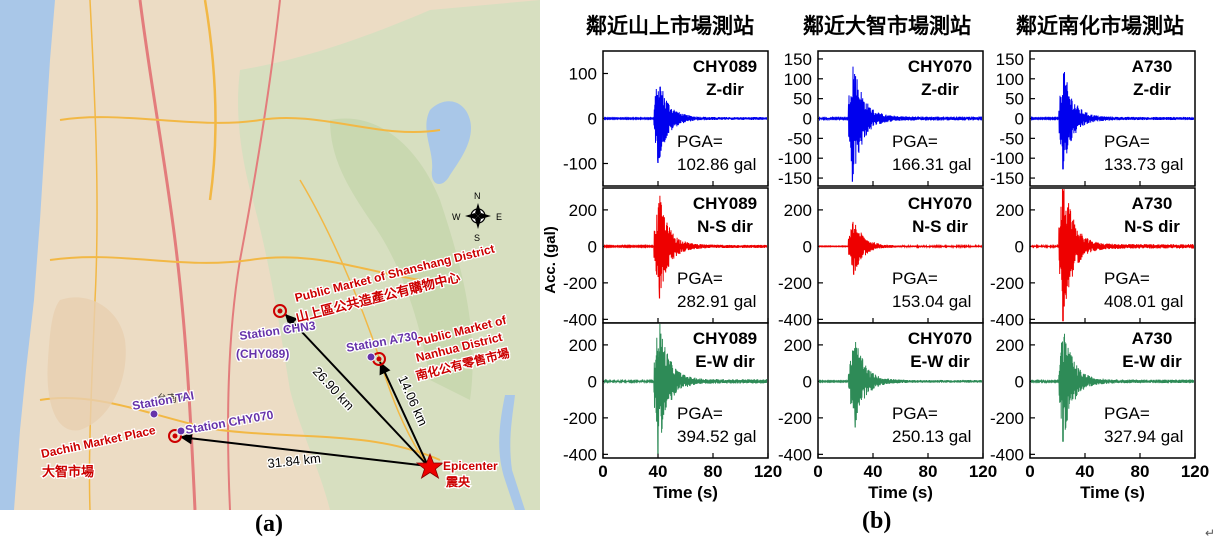 The width and height of the screenshot is (1218, 542). What do you see at coordinates (798, 79) in the screenshot?
I see `y-tick-label: 100` at bounding box center [798, 79].